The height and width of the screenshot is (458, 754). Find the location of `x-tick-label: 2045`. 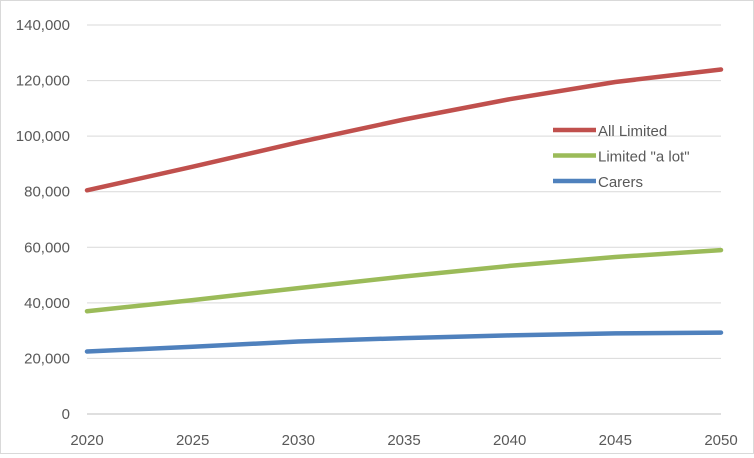

x-tick-label: 2045 is located at coordinates (615, 440).